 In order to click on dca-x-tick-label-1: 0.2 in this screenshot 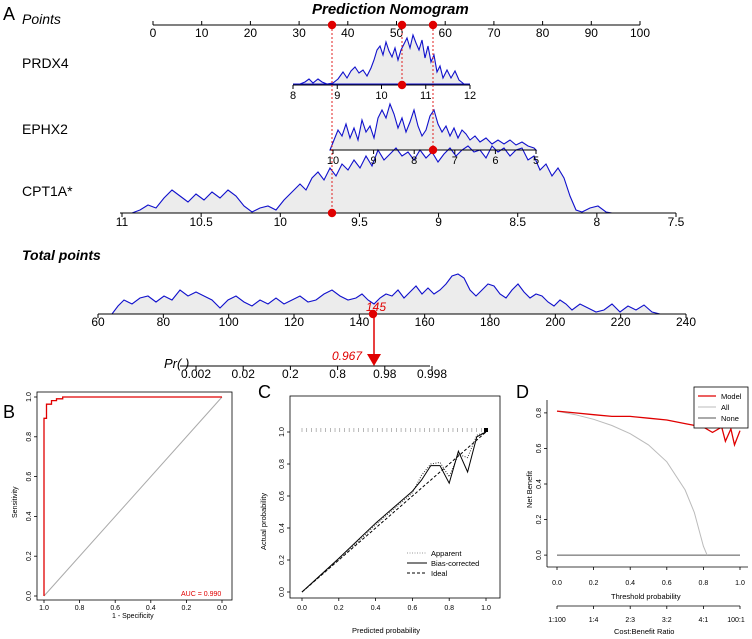, I will do `click(594, 583)`.